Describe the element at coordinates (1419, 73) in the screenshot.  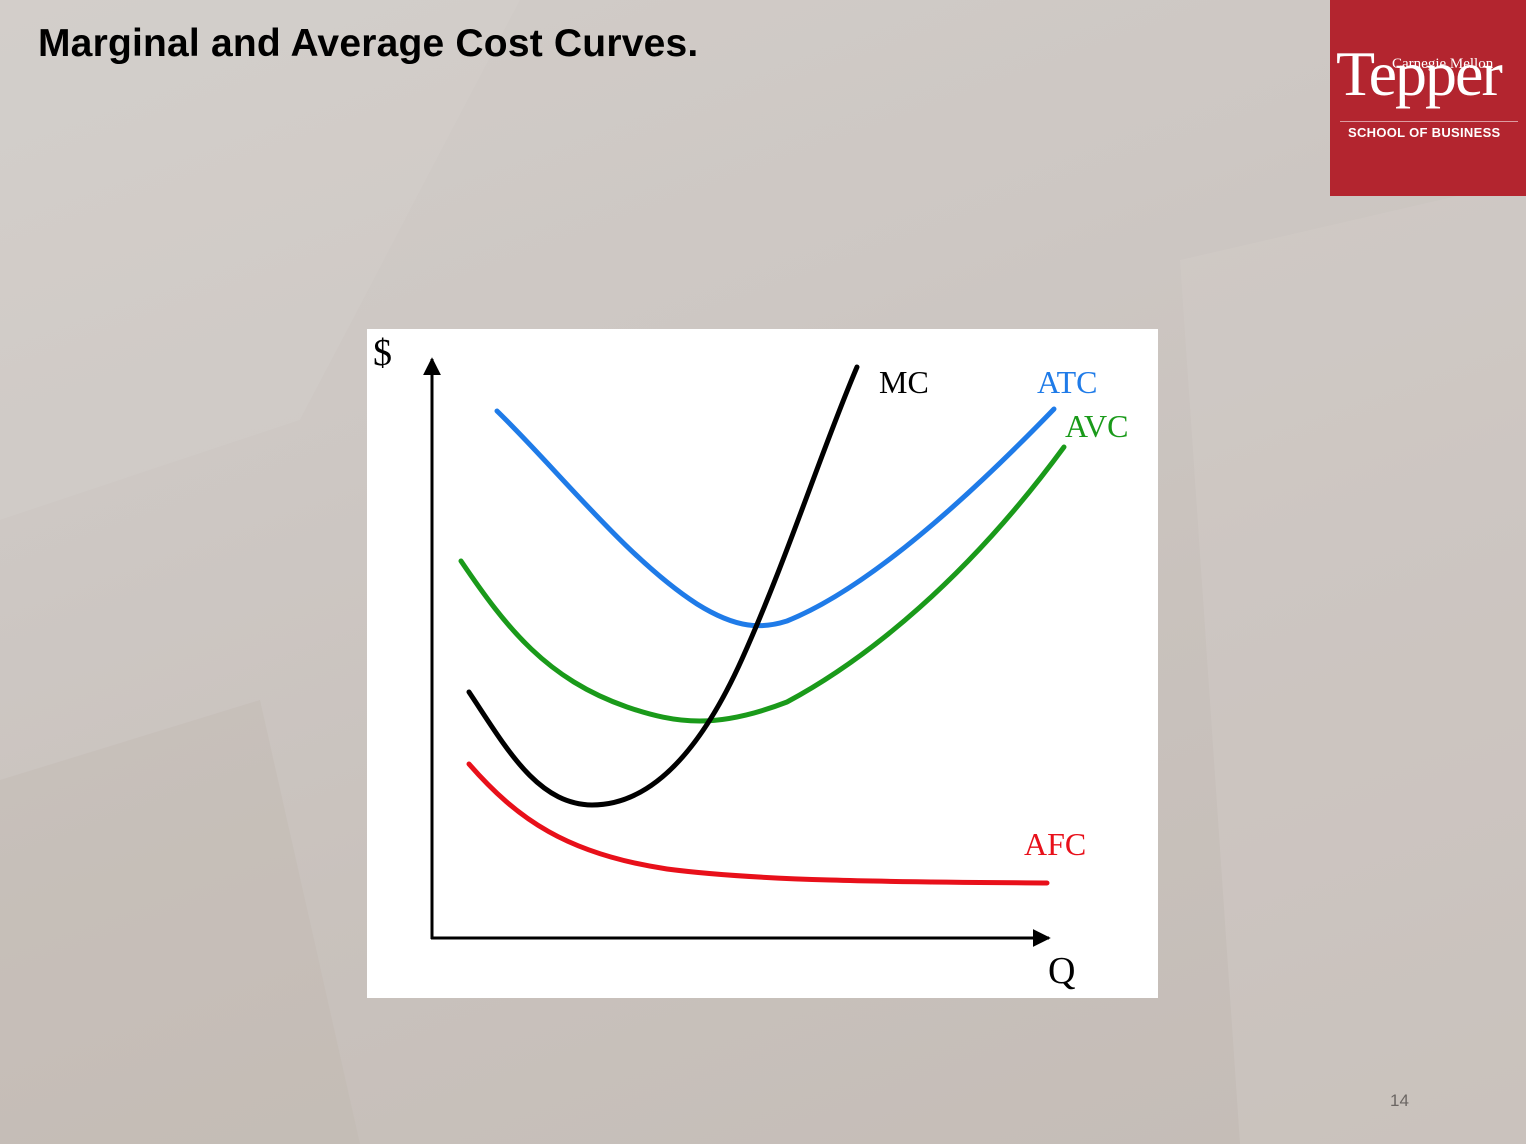
I see `logo-tepper-wordmark: Tepper` at that location.